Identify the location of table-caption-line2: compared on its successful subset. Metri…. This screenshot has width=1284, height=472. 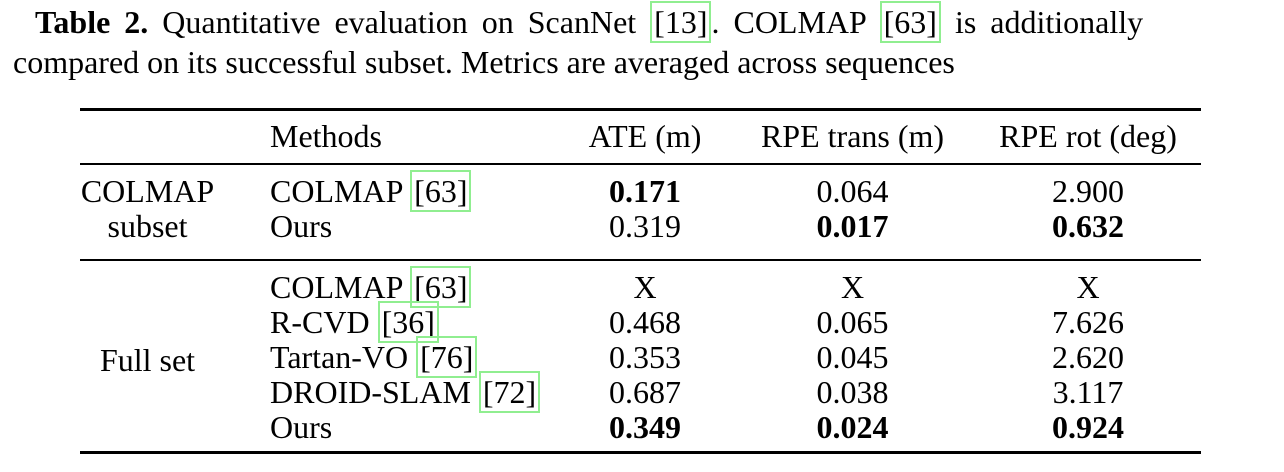
(484, 62).